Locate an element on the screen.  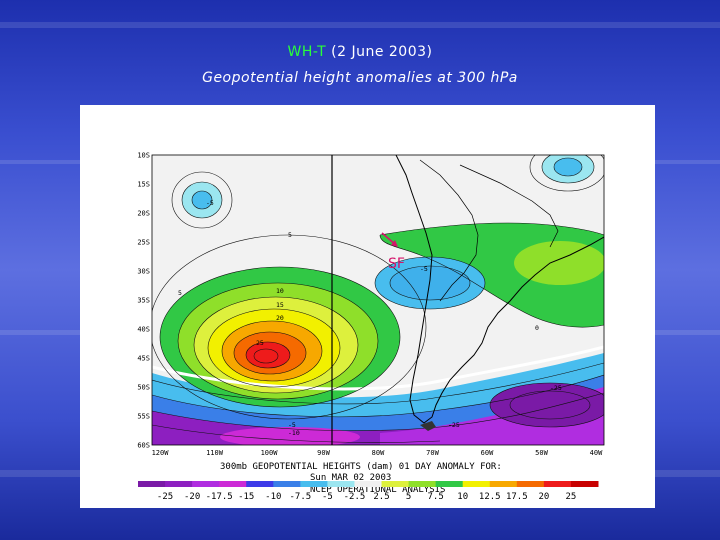
lon-label: 120W is located at coordinates (161, 453).